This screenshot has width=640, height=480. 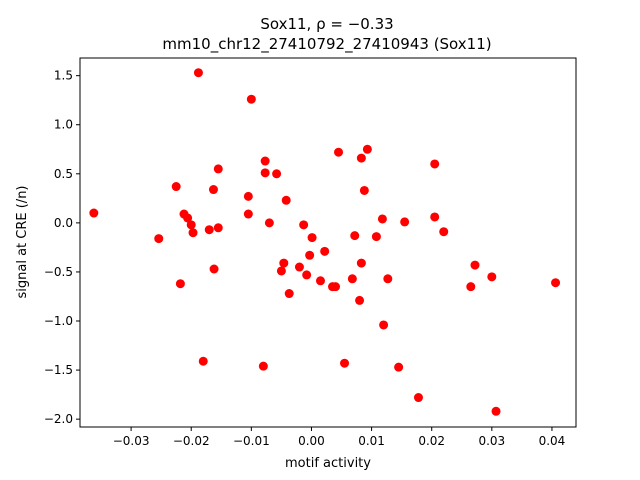 What do you see at coordinates (131, 441) in the screenshot?
I see `x-tick-label: −0.03` at bounding box center [131, 441].